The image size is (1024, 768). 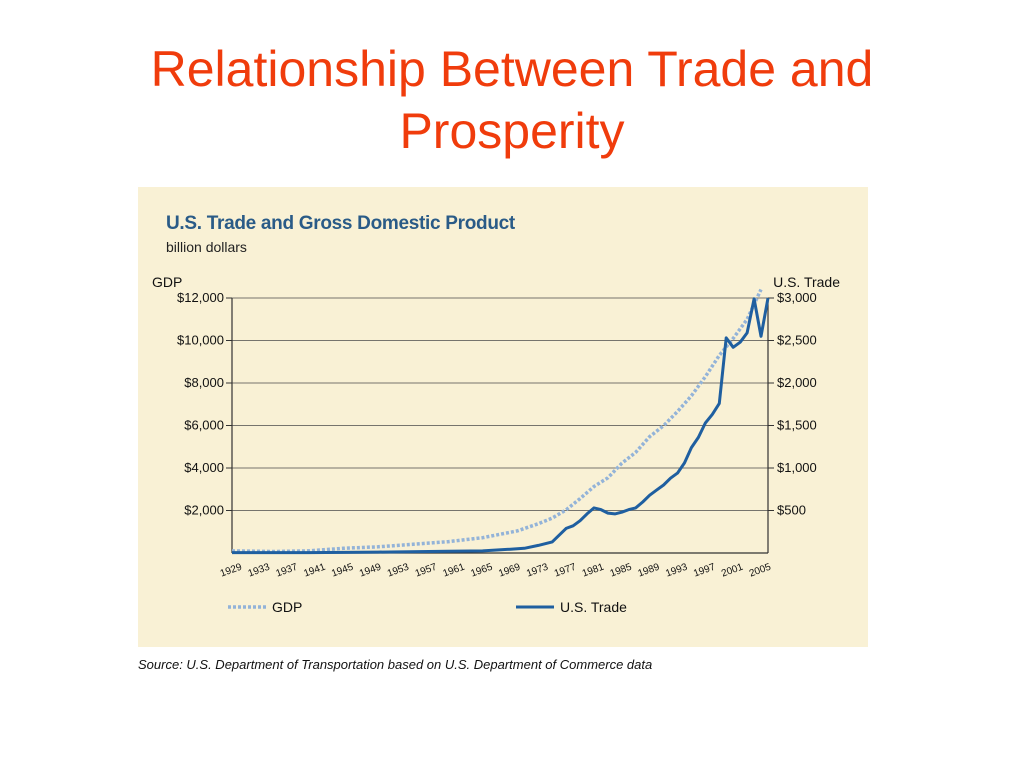 What do you see at coordinates (797, 467) in the screenshot?
I see `right-tick-label: $1,000` at bounding box center [797, 467].